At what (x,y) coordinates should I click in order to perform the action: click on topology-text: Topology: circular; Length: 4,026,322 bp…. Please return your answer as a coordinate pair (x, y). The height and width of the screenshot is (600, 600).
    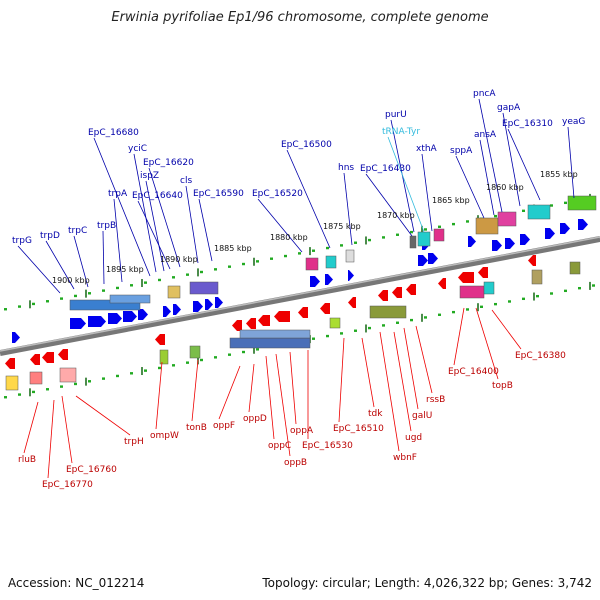
    Looking at the image, I should click on (427, 583).